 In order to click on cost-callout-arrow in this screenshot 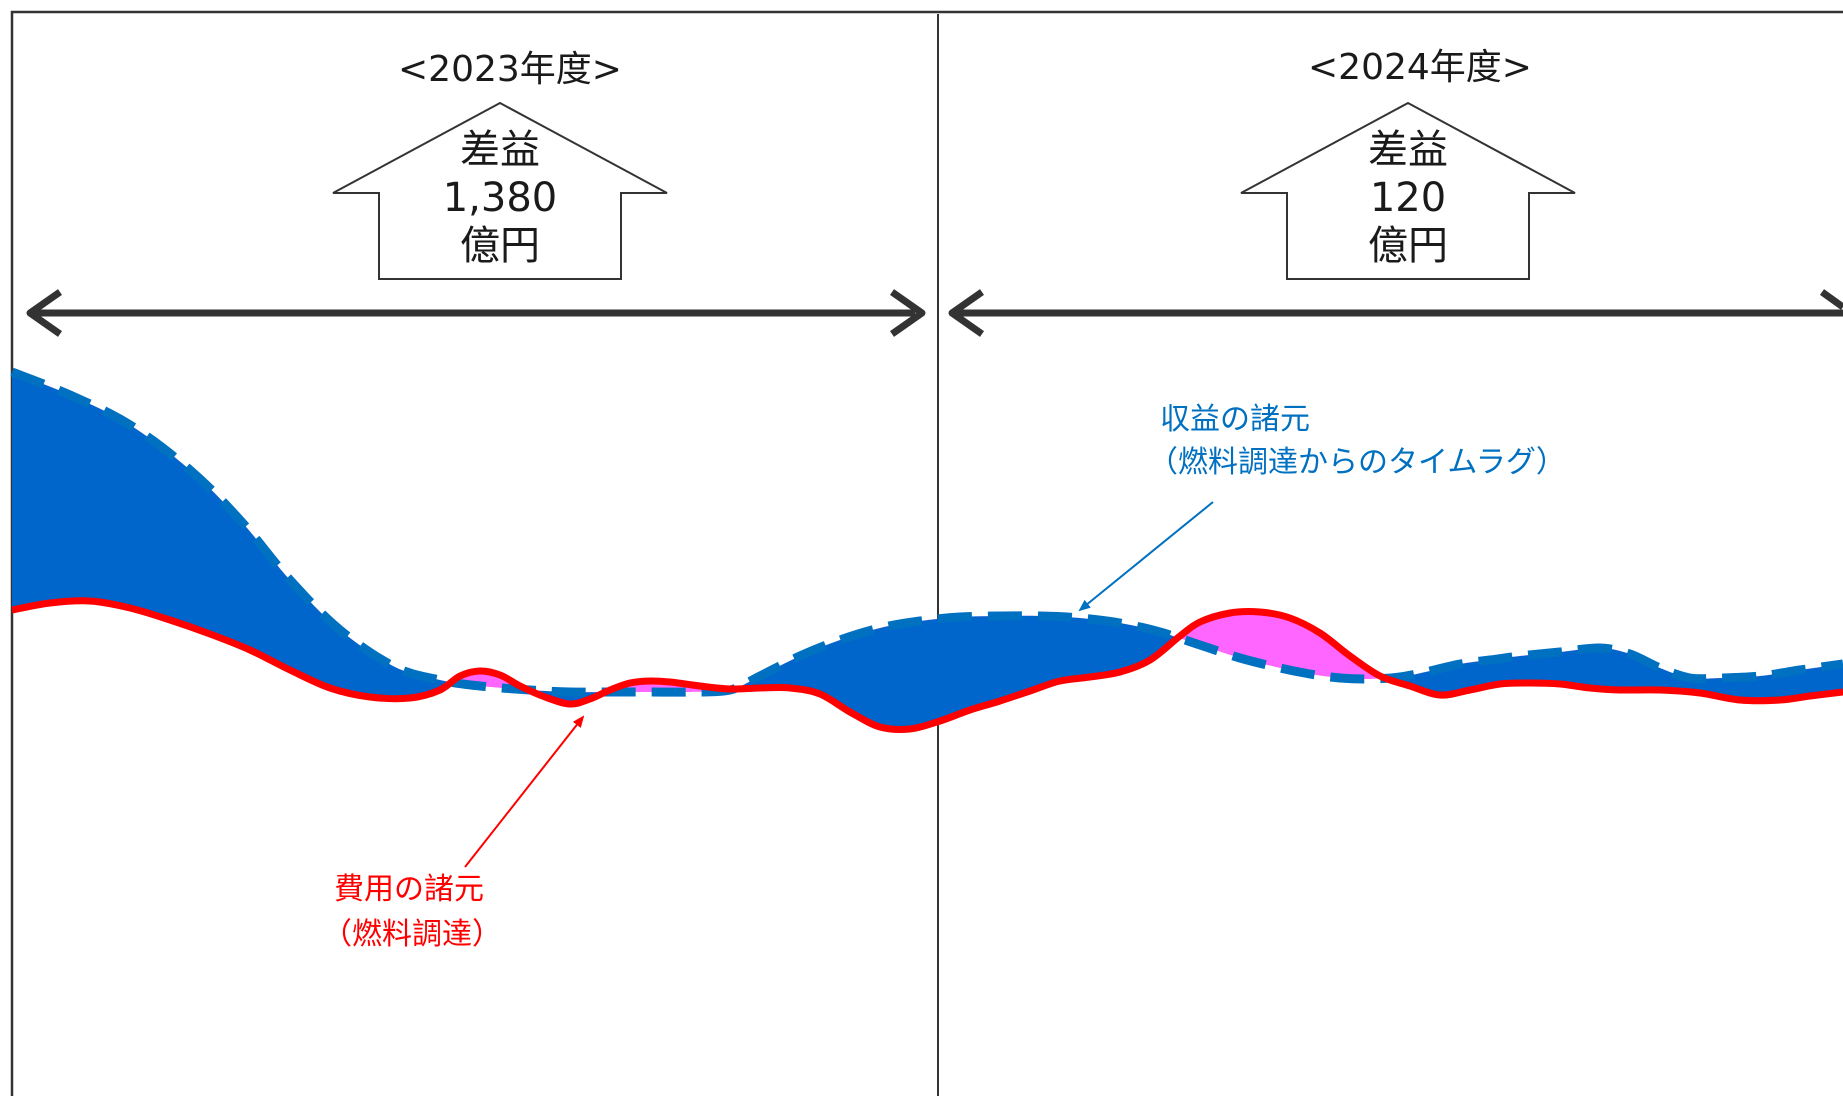, I will do `click(524, 791)`.